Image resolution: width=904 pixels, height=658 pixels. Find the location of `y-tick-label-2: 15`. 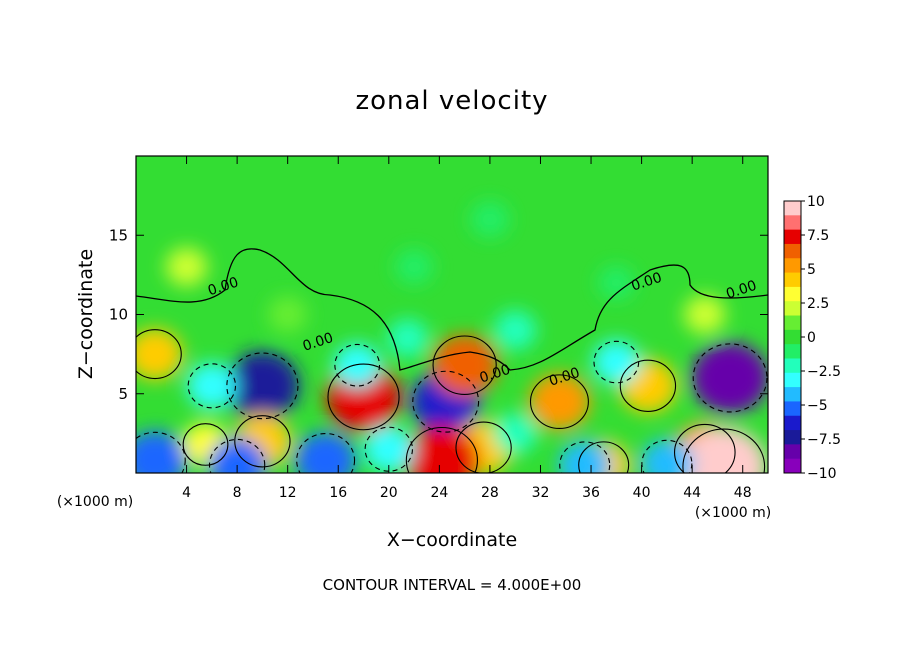

y-tick-label-2: 15 is located at coordinates (118, 235).